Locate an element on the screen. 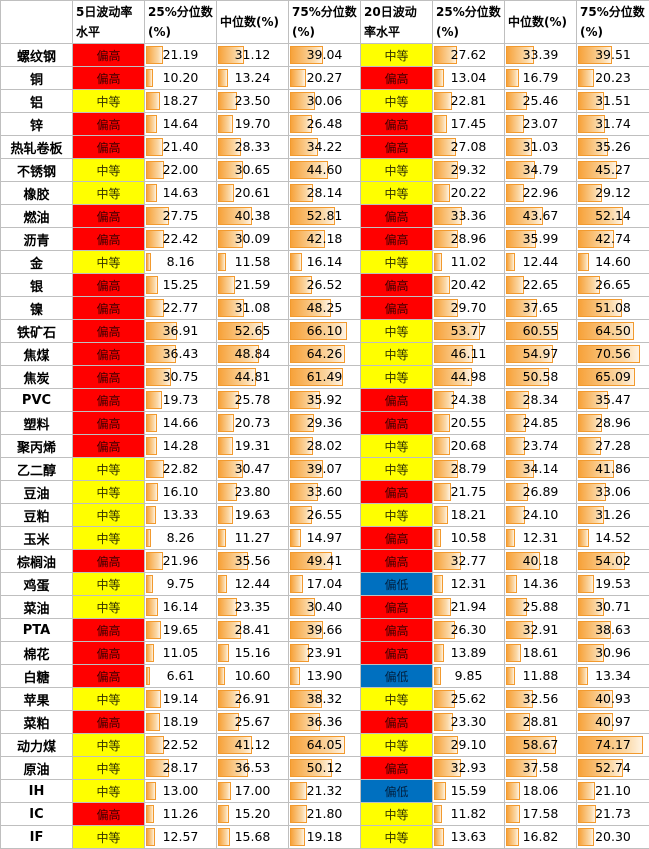  value-text: 21.19 is located at coordinates (180, 55).